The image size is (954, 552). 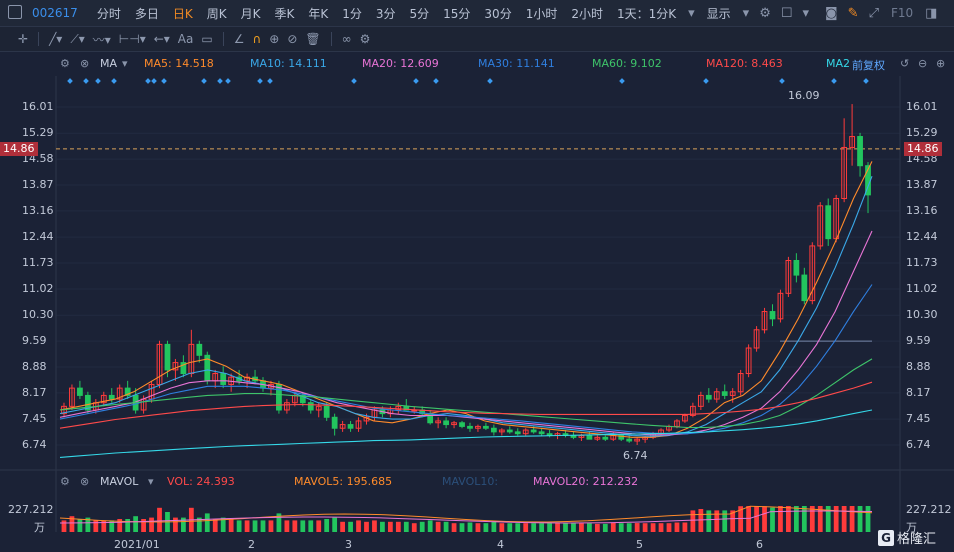 What do you see at coordinates (853, 13) in the screenshot?
I see `pencil-icon: ✎` at bounding box center [853, 13].